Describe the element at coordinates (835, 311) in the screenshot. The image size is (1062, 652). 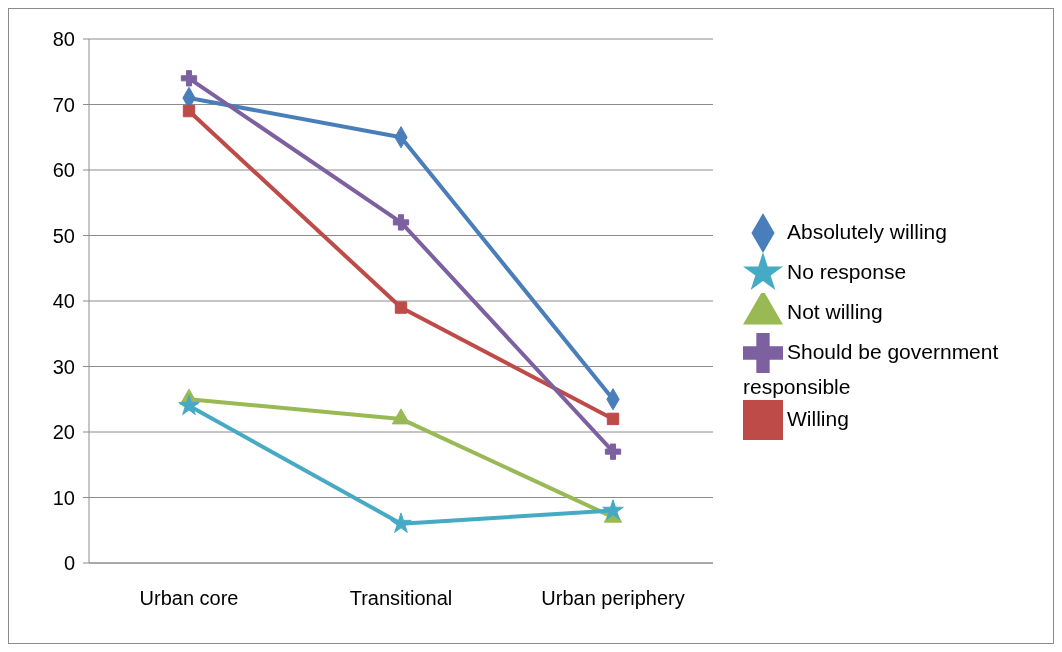
I see `legend-label: Not willing` at that location.